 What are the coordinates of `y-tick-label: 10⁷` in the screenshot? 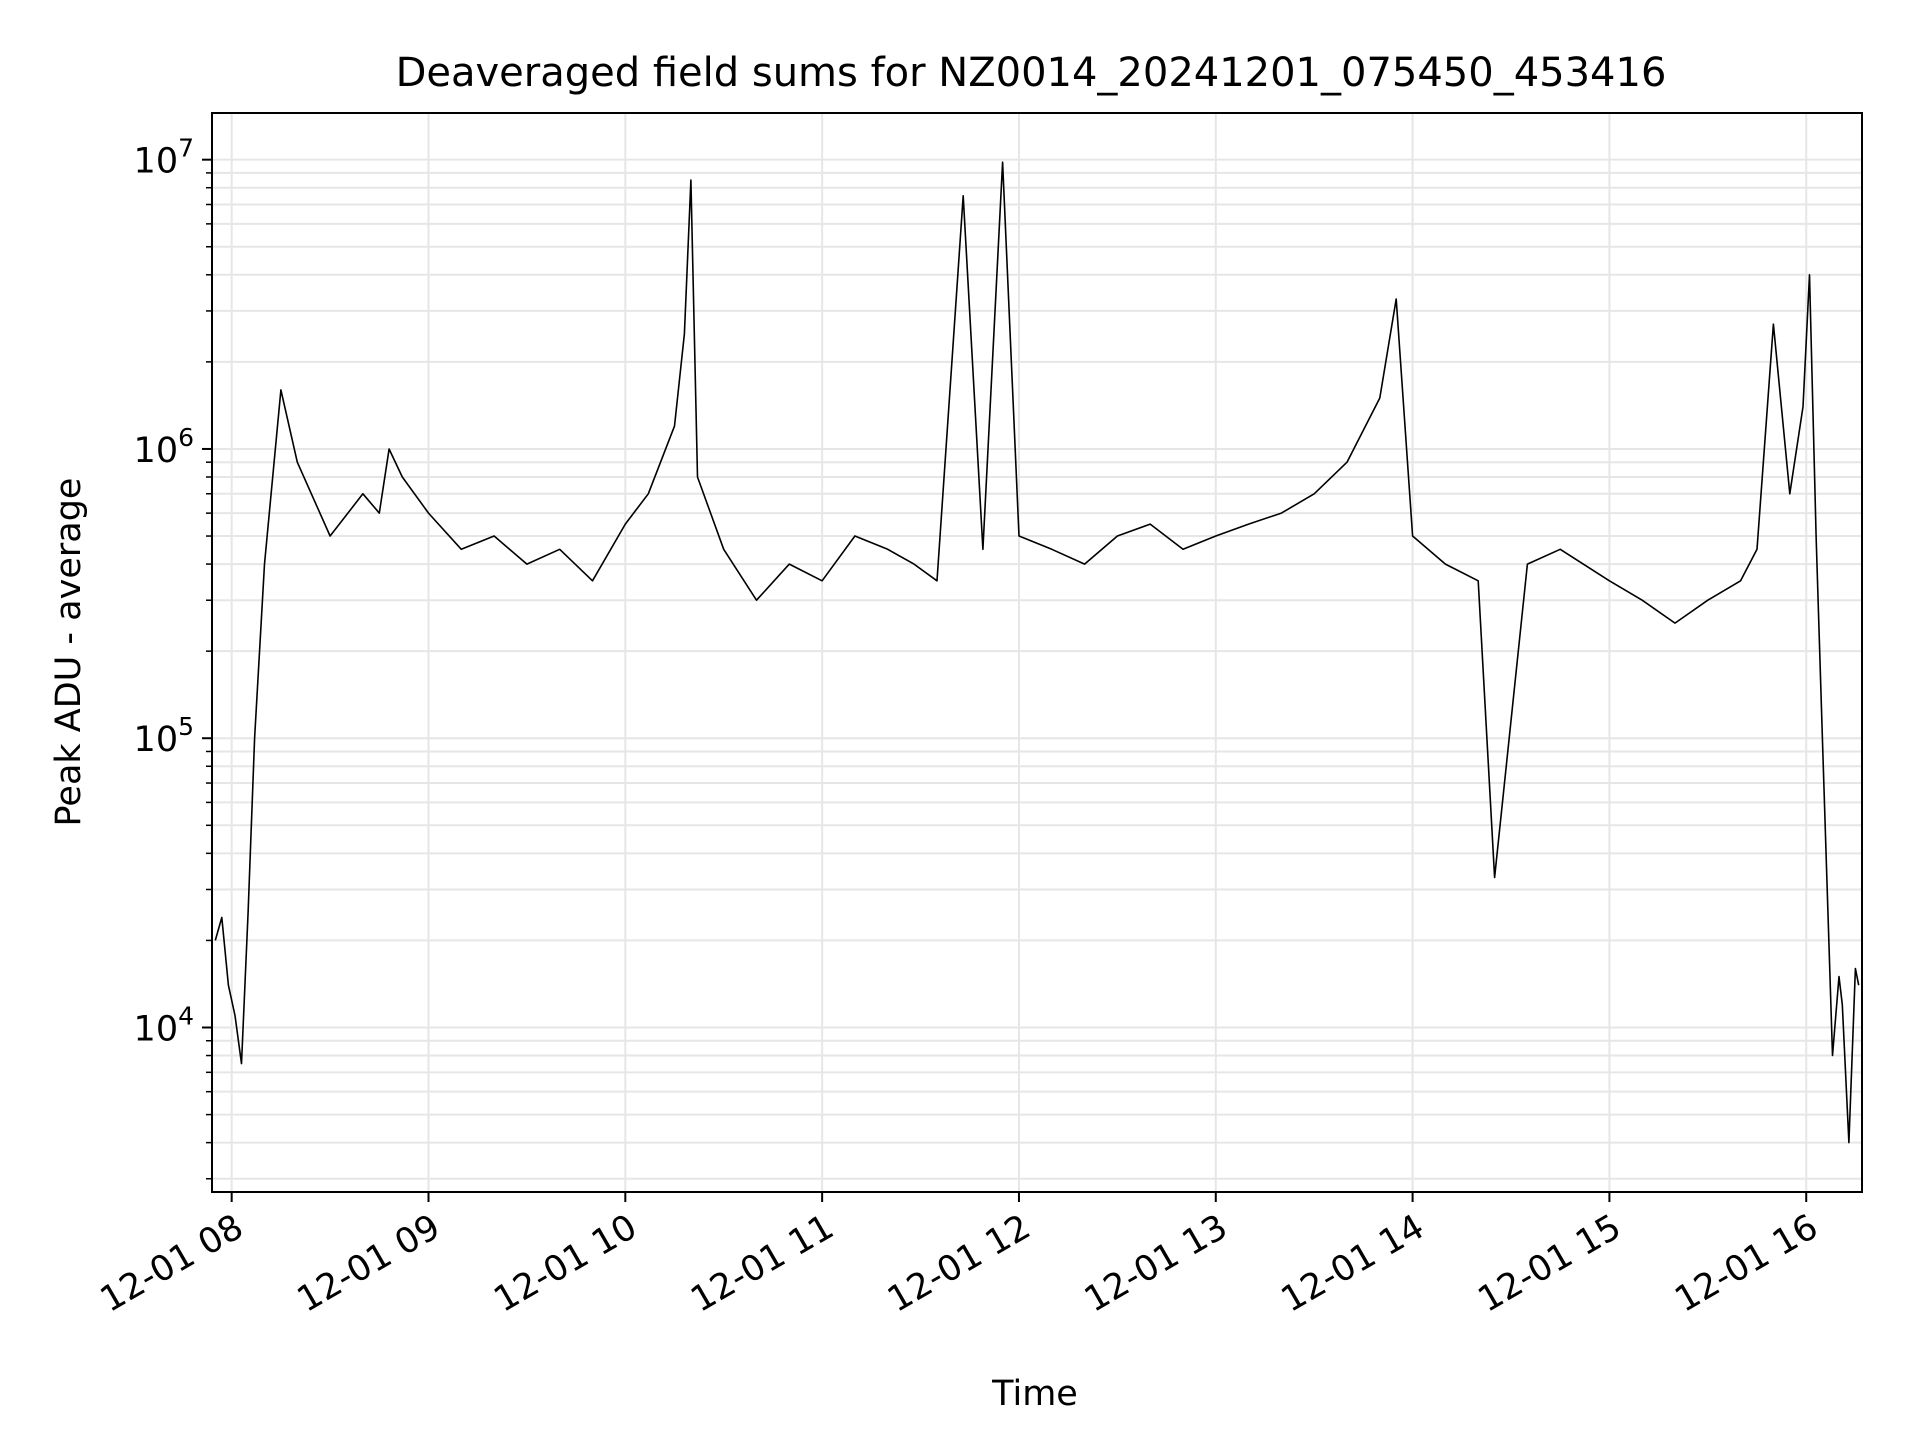 It's located at (164, 158).